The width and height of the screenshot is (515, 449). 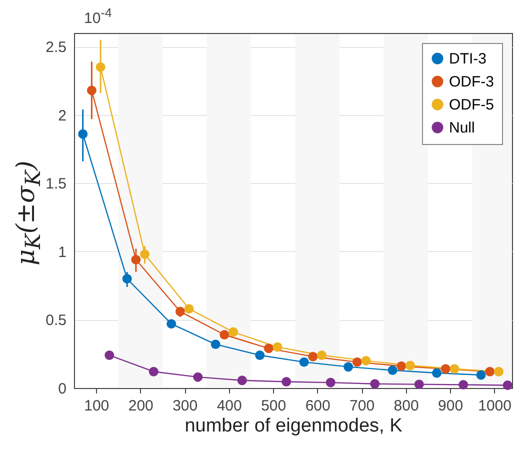 I want to click on legend-label: ODF-3, so click(x=471, y=82).